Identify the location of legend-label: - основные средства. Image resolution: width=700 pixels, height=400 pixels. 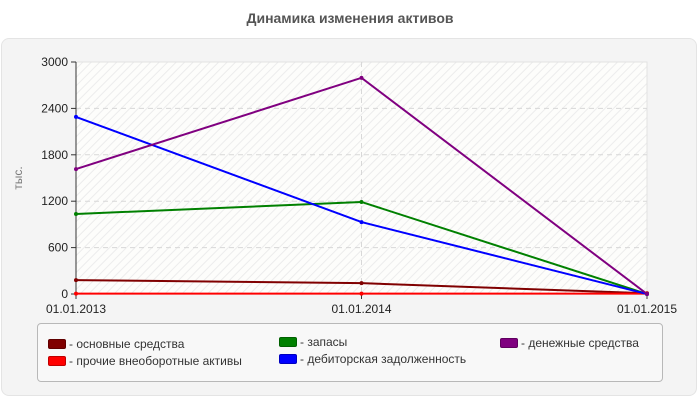
(127, 344).